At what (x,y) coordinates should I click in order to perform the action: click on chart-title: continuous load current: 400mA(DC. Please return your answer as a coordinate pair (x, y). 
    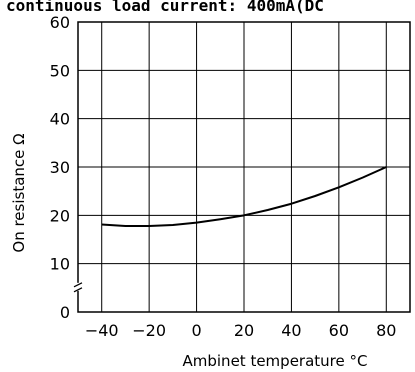
    Looking at the image, I should click on (165, 7).